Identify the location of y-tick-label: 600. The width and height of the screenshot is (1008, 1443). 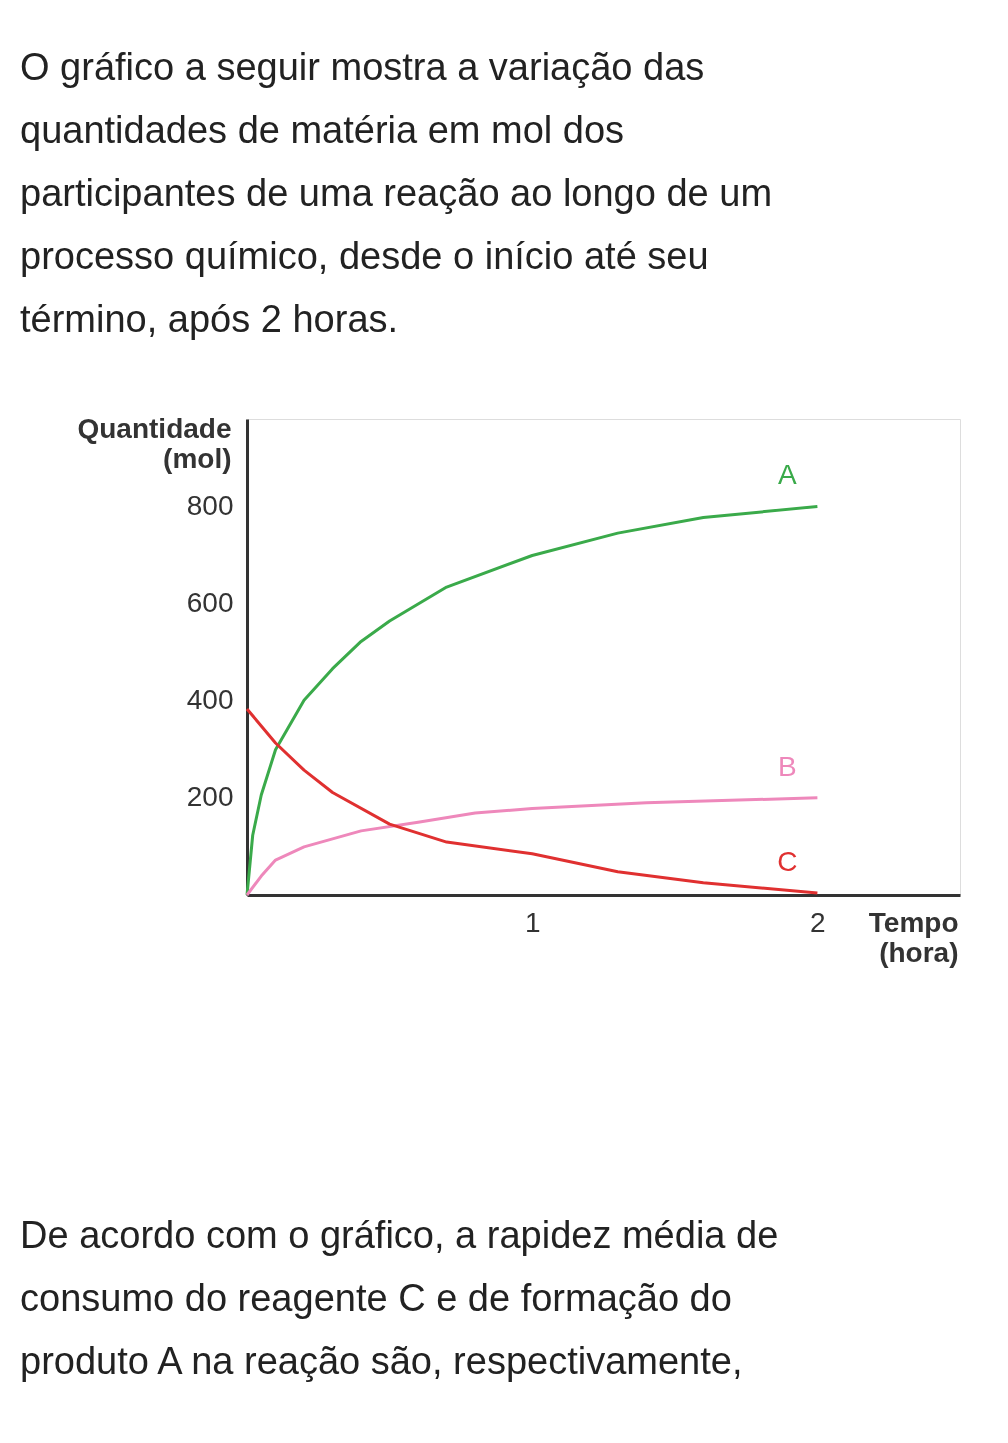
(210, 603).